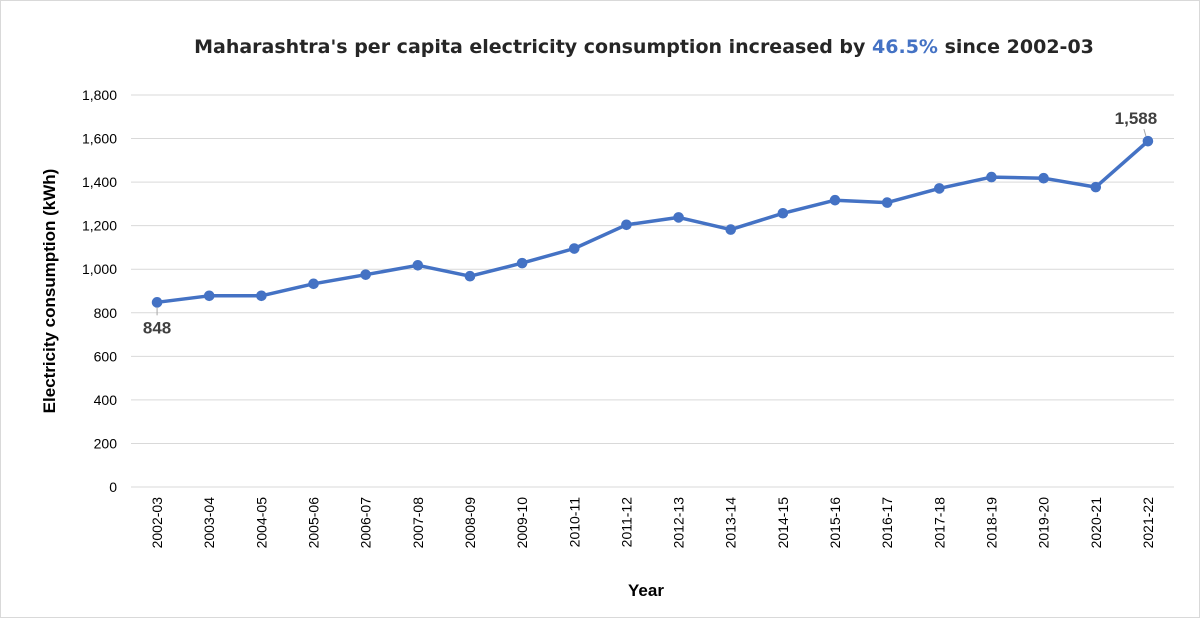 The height and width of the screenshot is (618, 1200). I want to click on x-tick-label: 2017-18, so click(939, 523).